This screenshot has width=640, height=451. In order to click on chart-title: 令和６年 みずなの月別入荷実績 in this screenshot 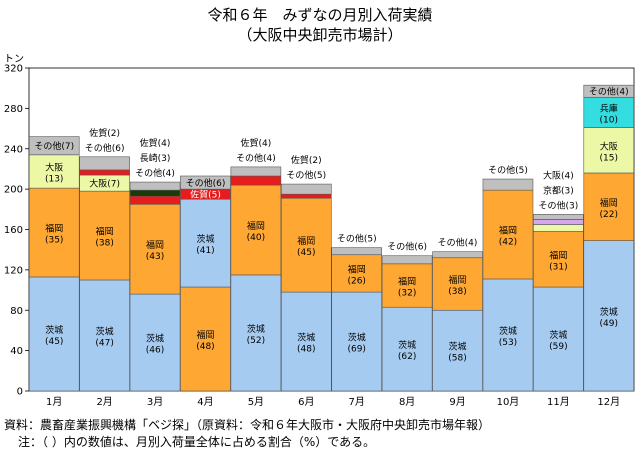, I will do `click(320, 15)`.